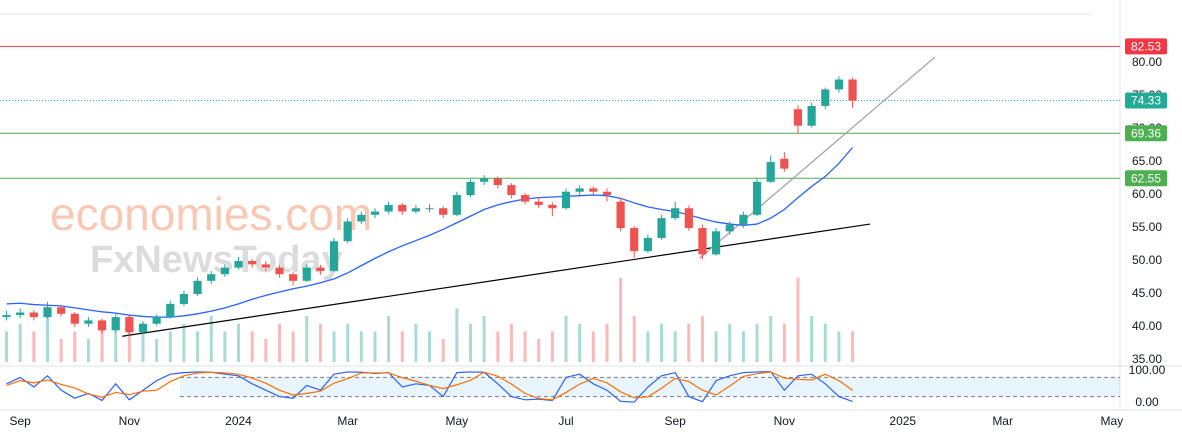 Image resolution: width=1182 pixels, height=440 pixels. Describe the element at coordinates (650, 387) in the screenshot. I see `stochastic-band` at that location.